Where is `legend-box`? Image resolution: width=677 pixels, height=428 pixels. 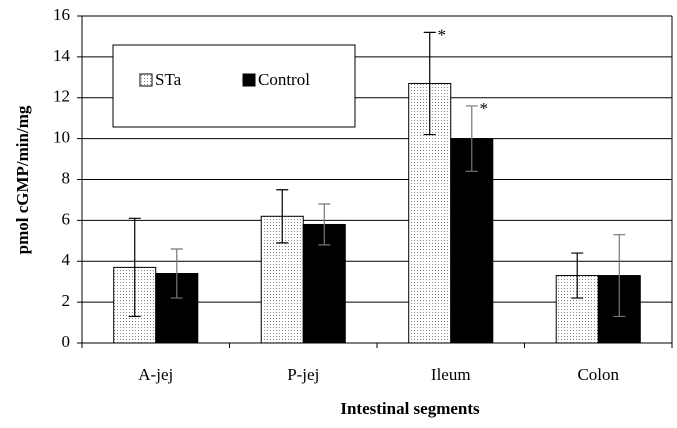
legend-box is located at coordinates (234, 86).